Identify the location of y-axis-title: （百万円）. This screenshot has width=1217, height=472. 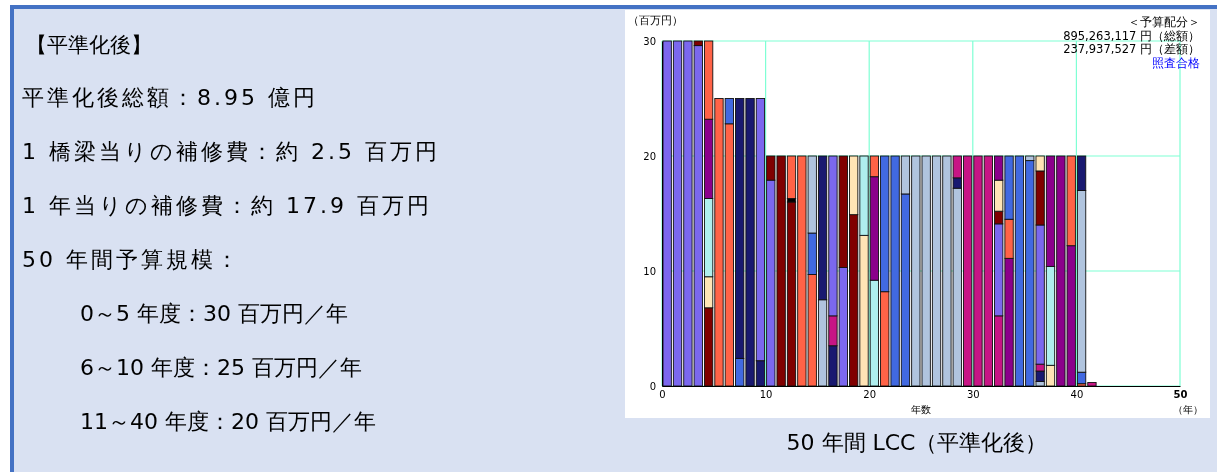
(655, 20).